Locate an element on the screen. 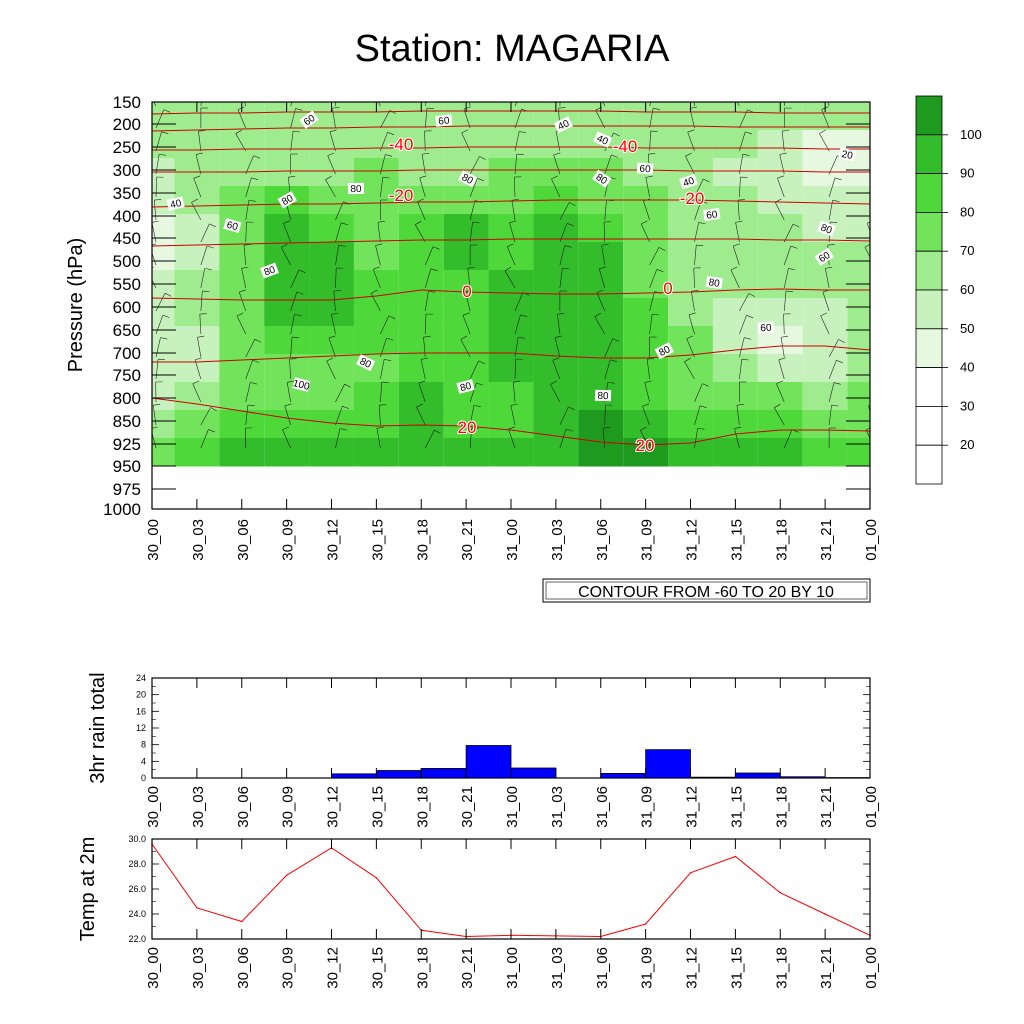 This screenshot has height=1024, width=1024. colorbar-swatch is located at coordinates (929, 348).